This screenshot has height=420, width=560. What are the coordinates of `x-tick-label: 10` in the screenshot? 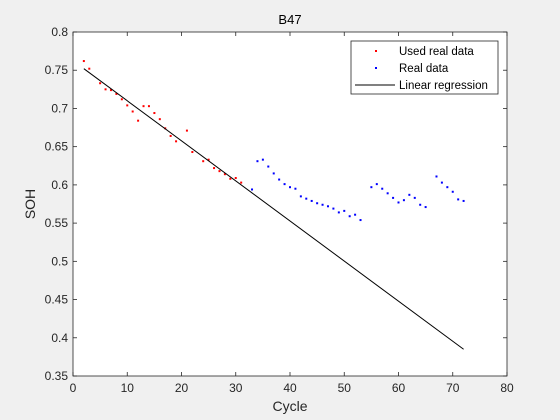 It's located at (128, 388).